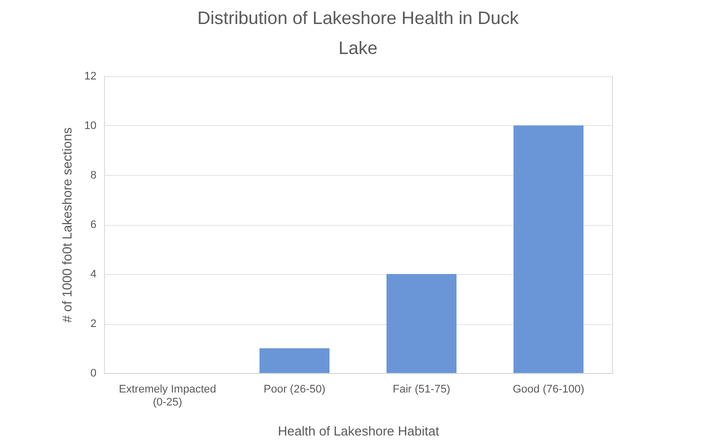 This screenshot has height=448, width=702. Describe the element at coordinates (93, 176) in the screenshot. I see `y-tick-label: 8` at that location.